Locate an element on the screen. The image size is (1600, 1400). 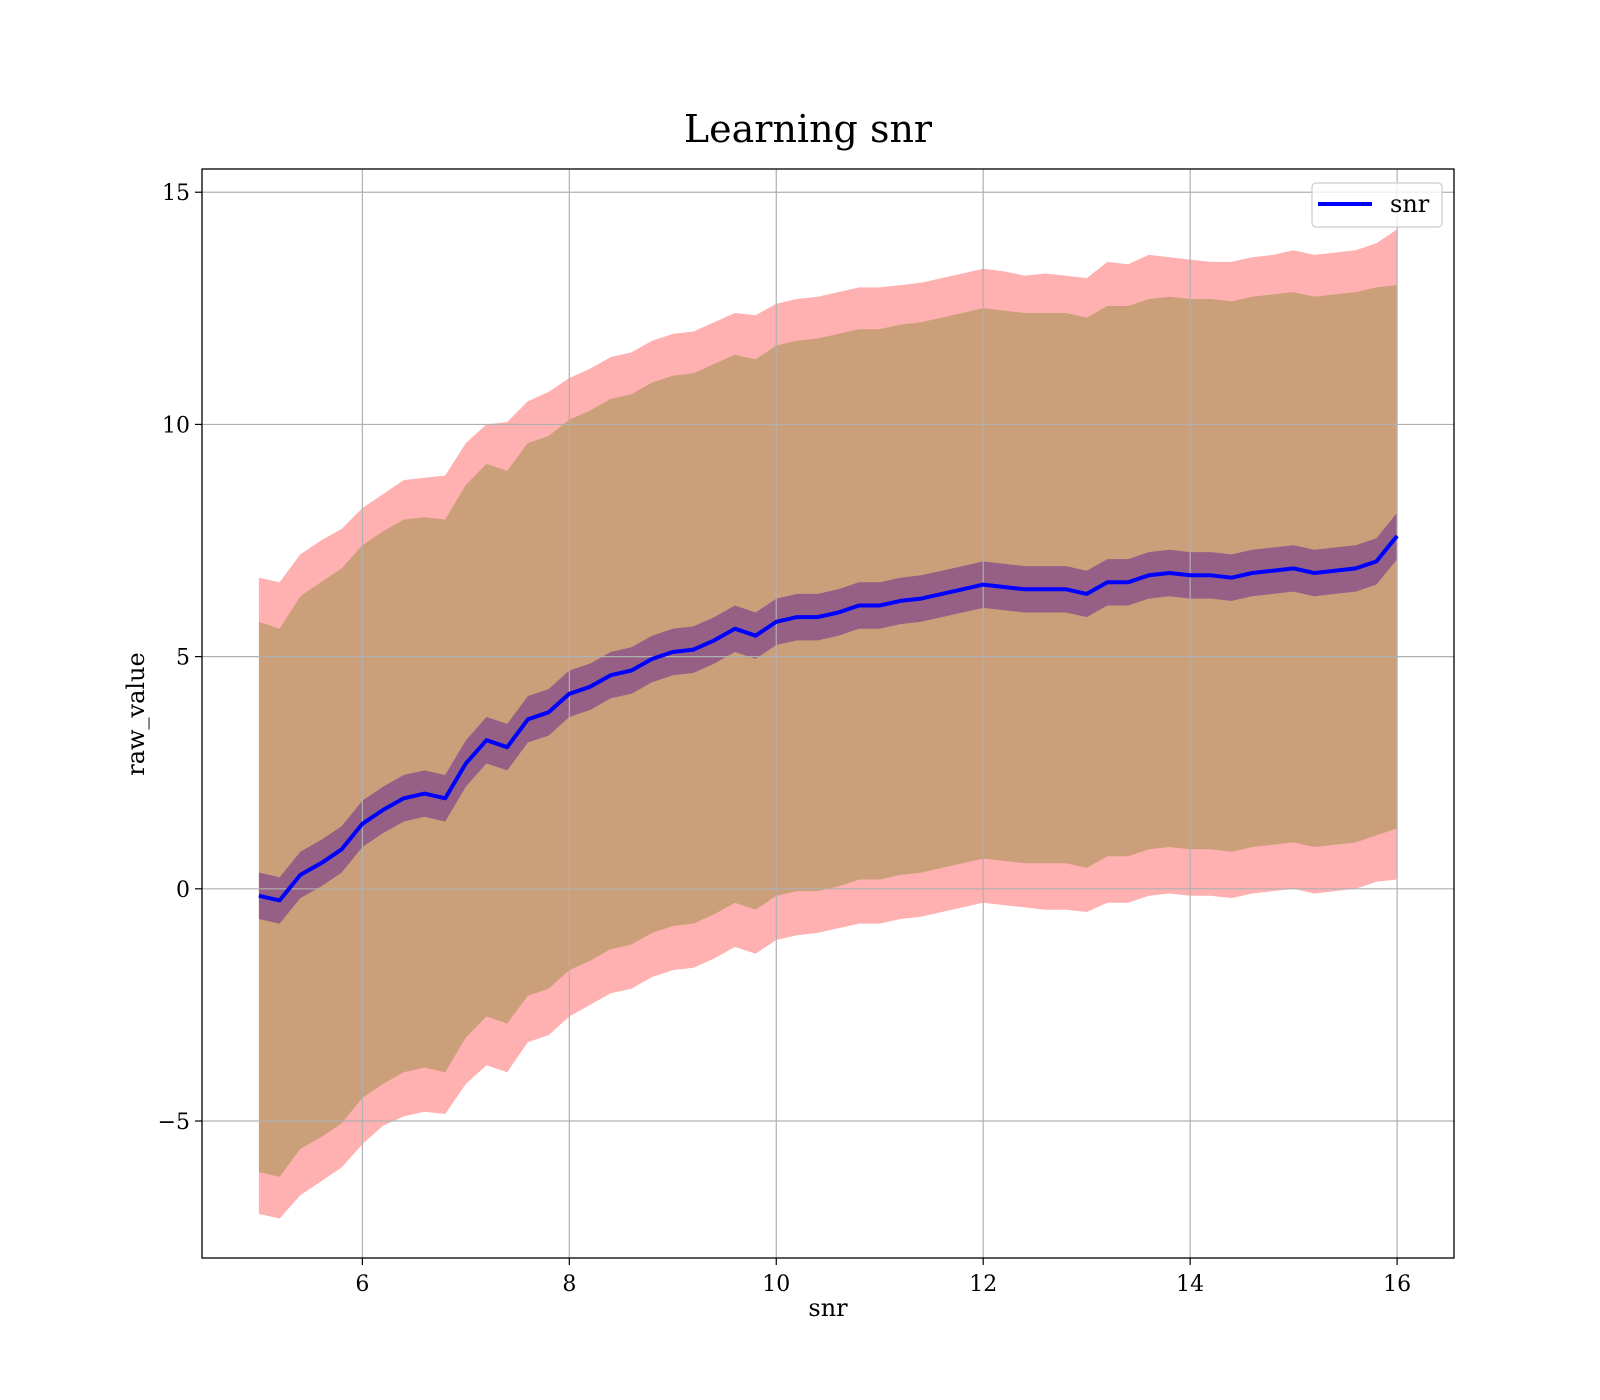
y-tick-label-1: 0 is located at coordinates (183, 890).